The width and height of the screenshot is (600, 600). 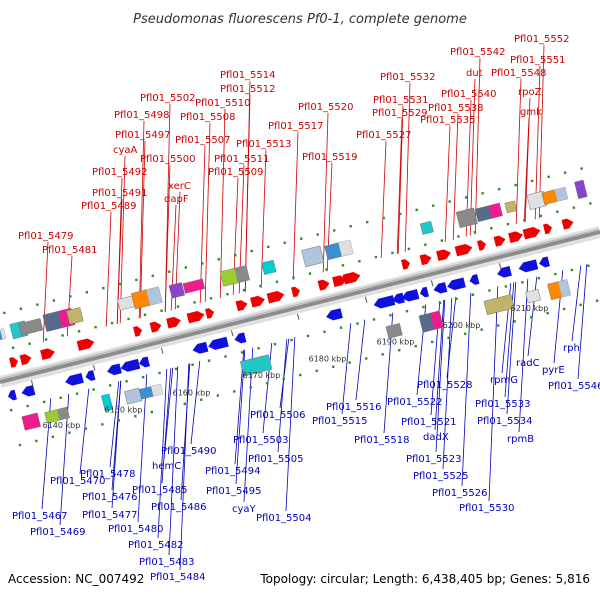 What do you see at coordinates (520, 439) in the screenshot?
I see `gene-label-rpmb: rpmB` at bounding box center [520, 439].